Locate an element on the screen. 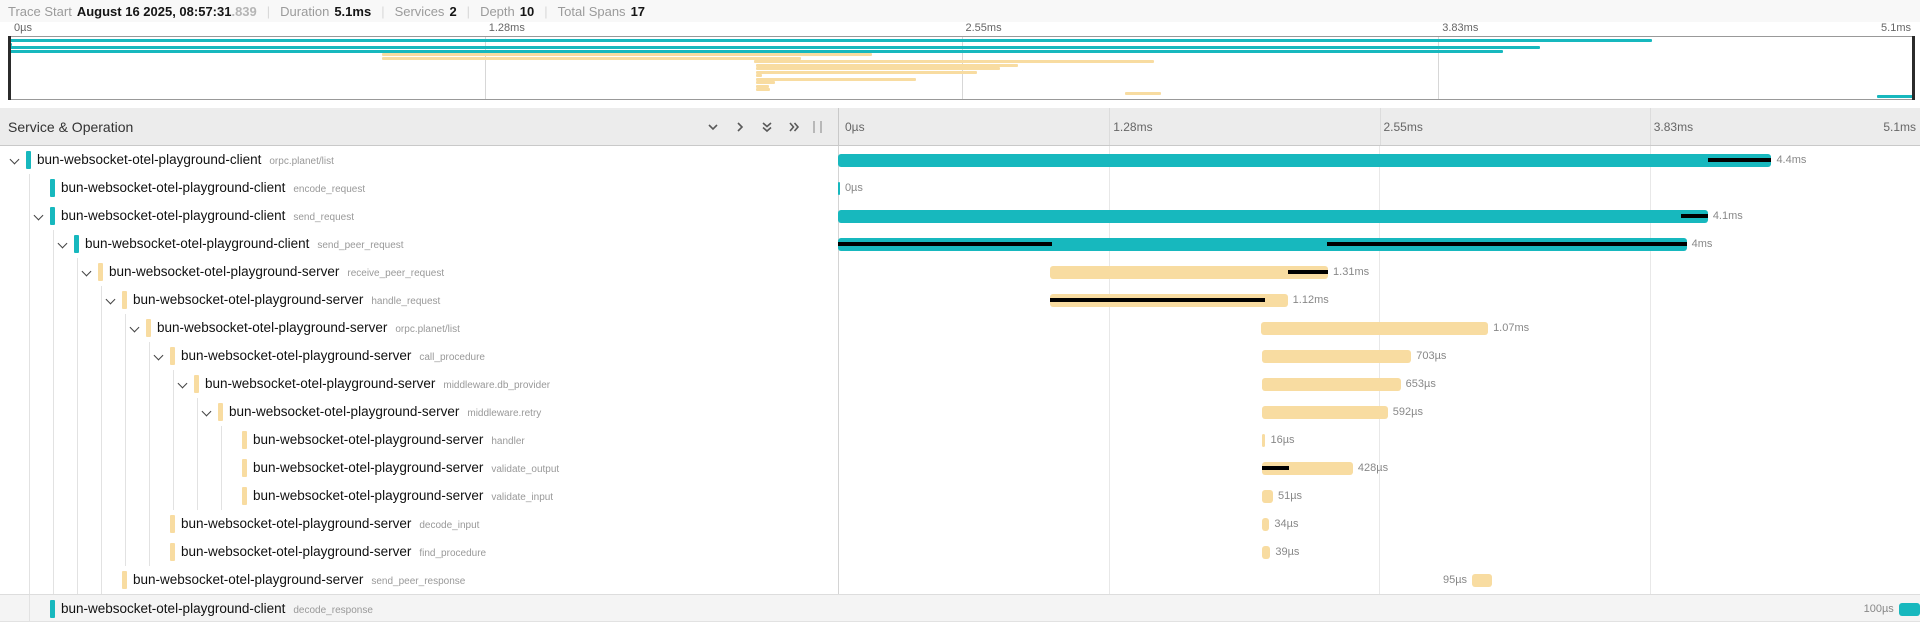  minimap-left-drag-handle is located at coordinates (9, 68).